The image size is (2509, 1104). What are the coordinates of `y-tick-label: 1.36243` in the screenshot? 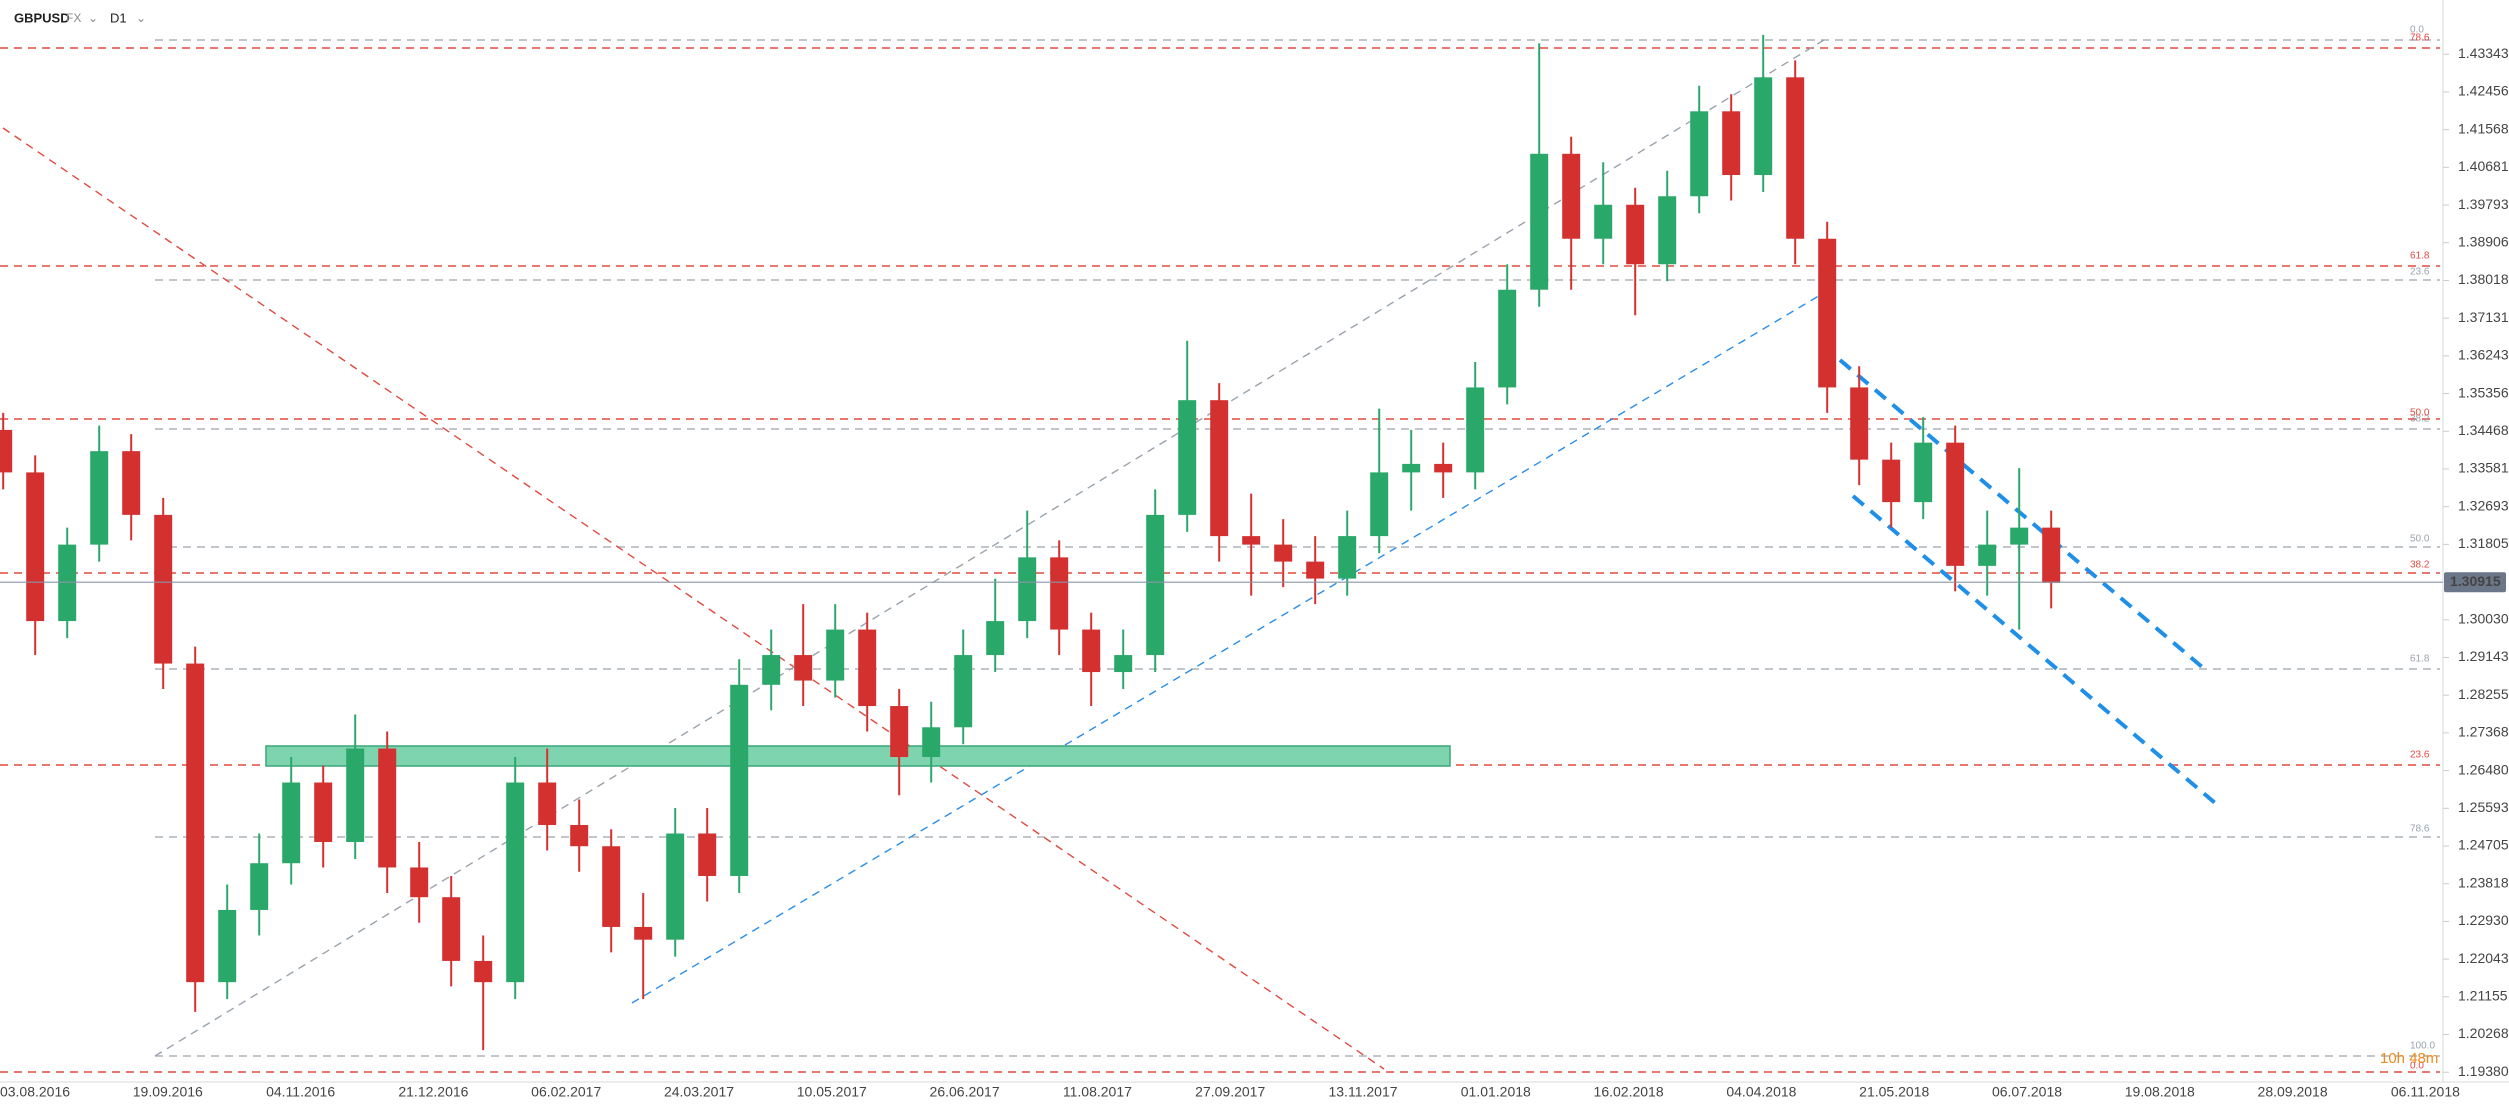 It's located at (2483, 355).